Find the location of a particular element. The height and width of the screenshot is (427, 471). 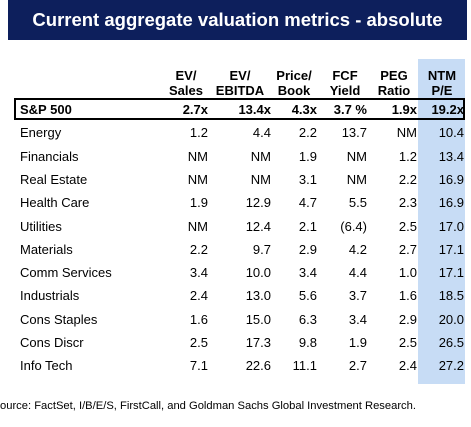

table-row: Industrials 2.4 13.0 5.6 3.7 1.6 18.5 is located at coordinates (235, 296).